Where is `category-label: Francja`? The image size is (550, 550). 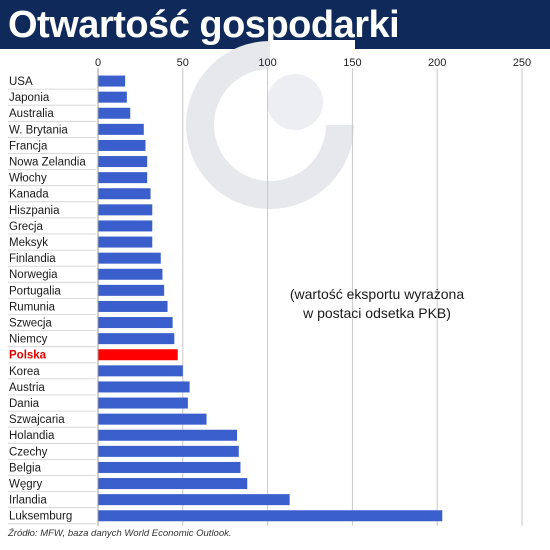 category-label: Francja is located at coordinates (28, 146).